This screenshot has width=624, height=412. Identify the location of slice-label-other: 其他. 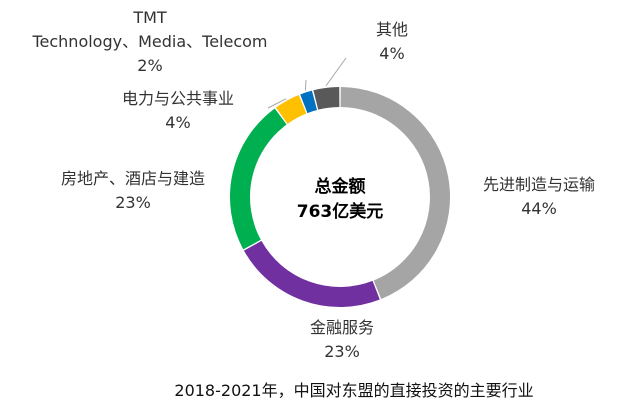
(392, 29).